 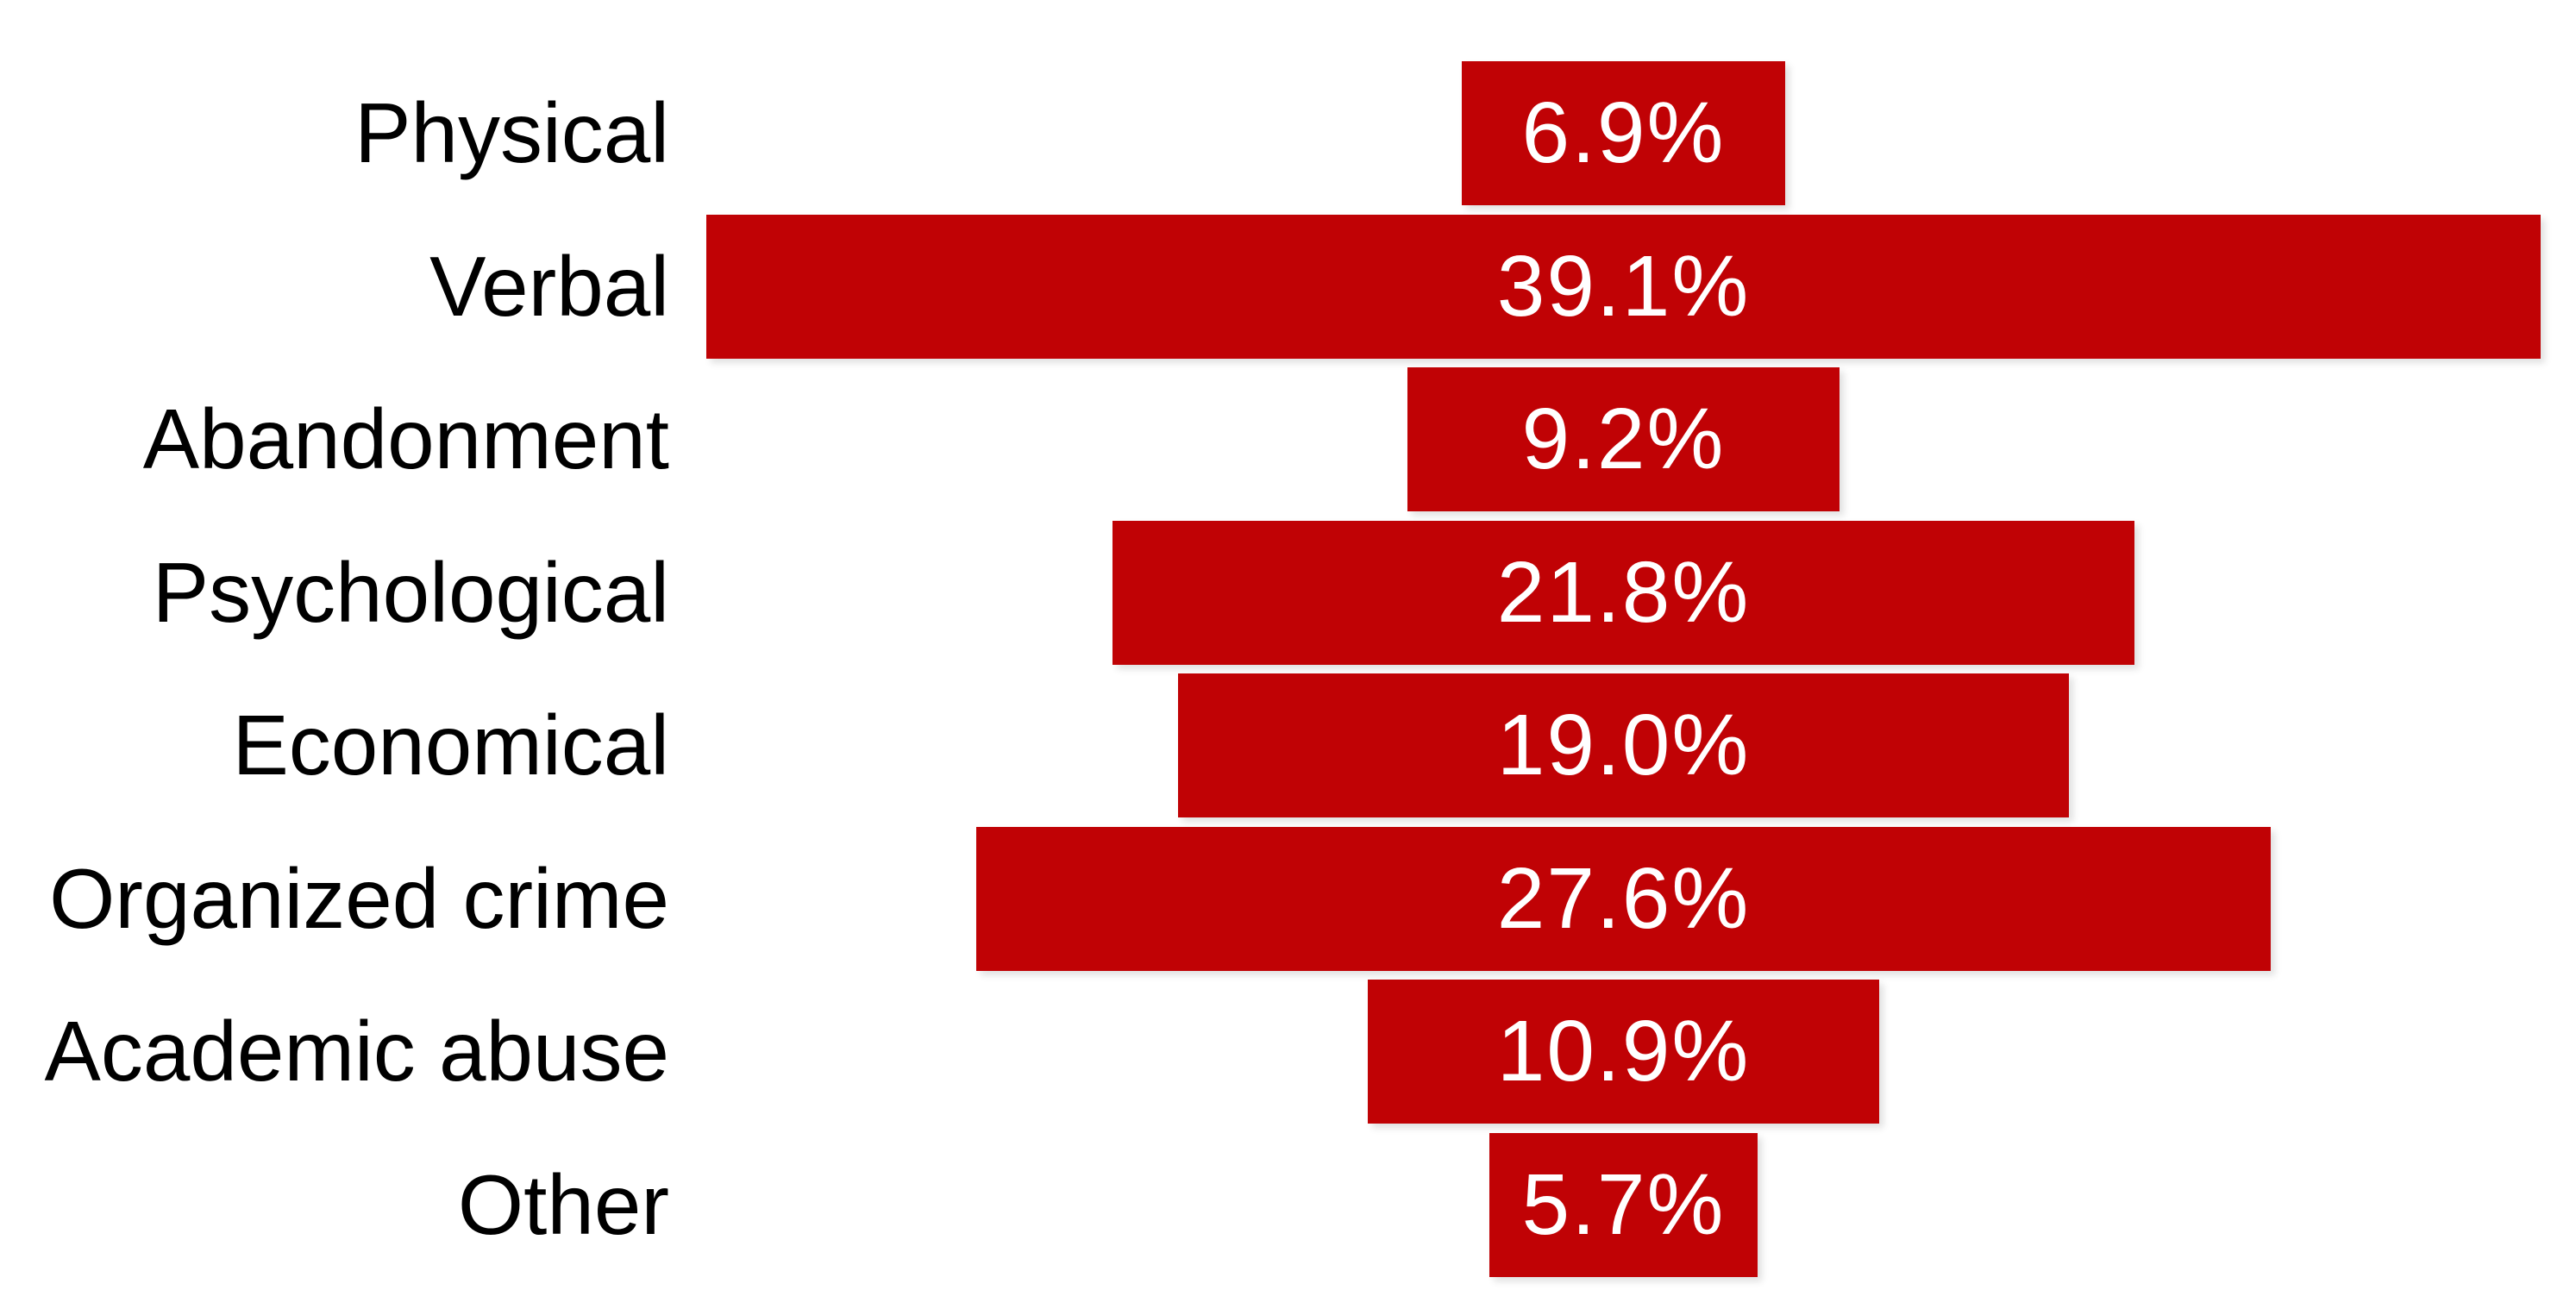 I want to click on bar: 9.2%, so click(x=1623, y=439).